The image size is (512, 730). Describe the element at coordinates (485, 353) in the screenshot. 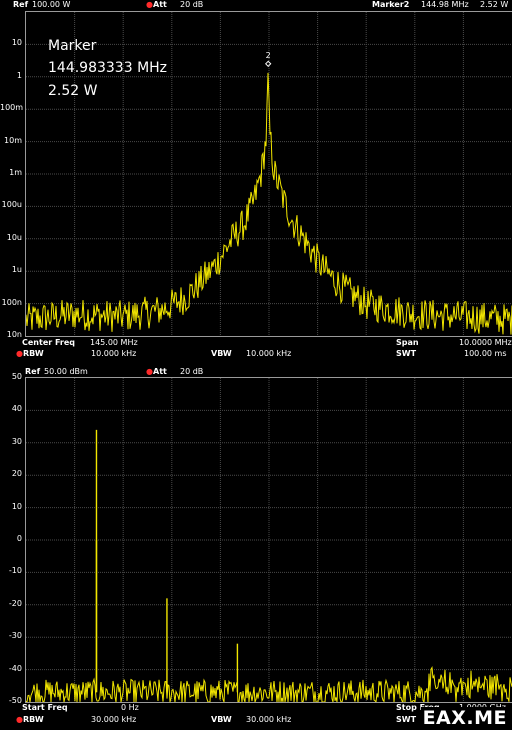

I see `swt-value: 100.00 ms` at that location.